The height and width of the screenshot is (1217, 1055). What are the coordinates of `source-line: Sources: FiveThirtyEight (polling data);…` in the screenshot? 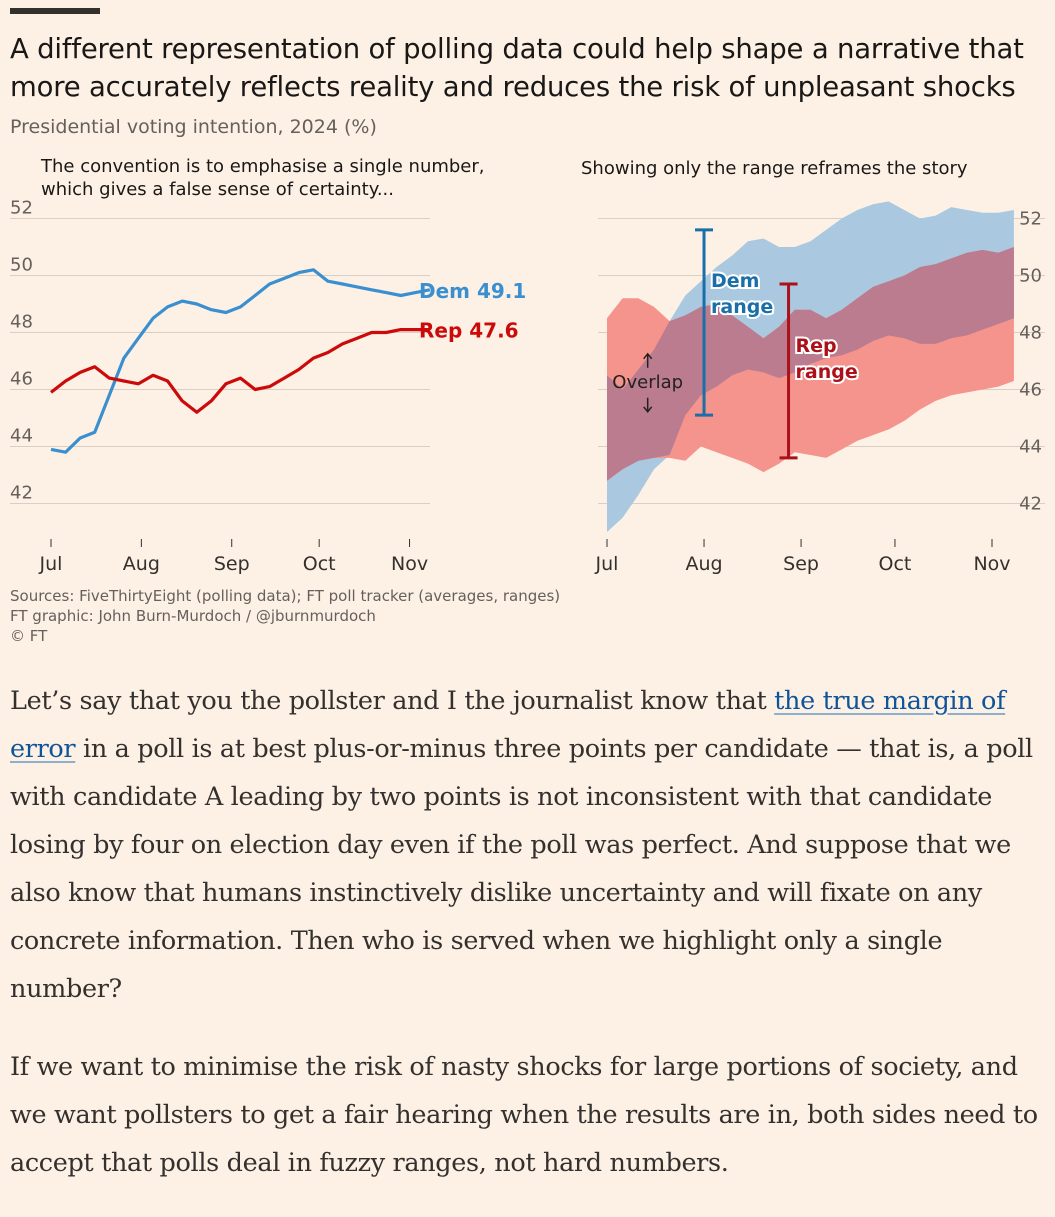 It's located at (285, 596).